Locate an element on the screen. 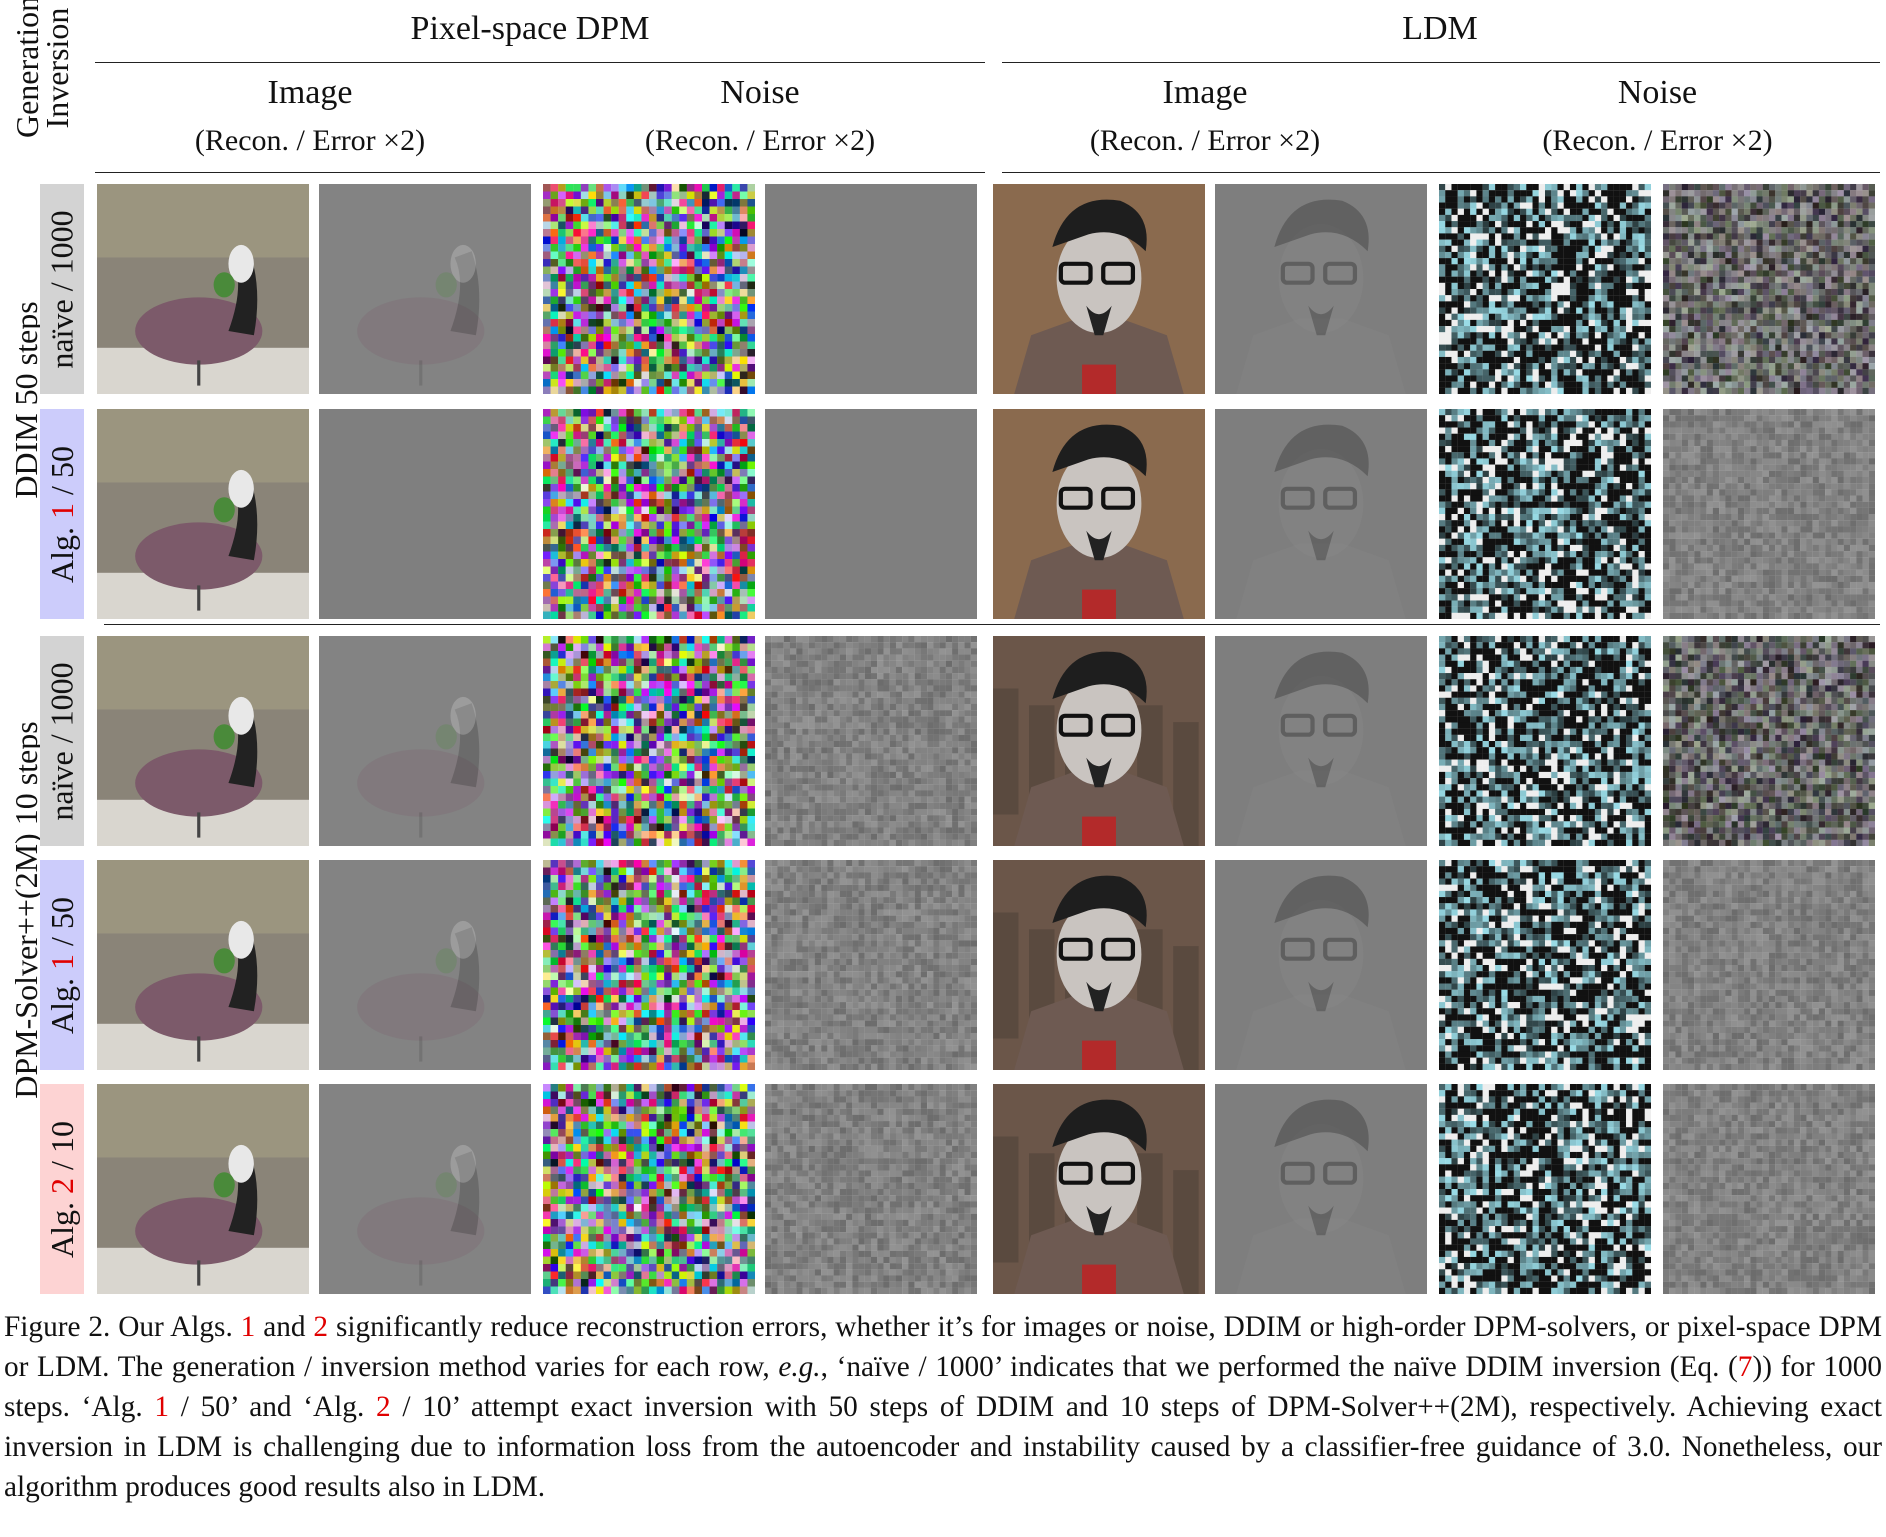 The image size is (1886, 1537). tile-dpm-alg1-pixel-noise-error is located at coordinates (871, 965).